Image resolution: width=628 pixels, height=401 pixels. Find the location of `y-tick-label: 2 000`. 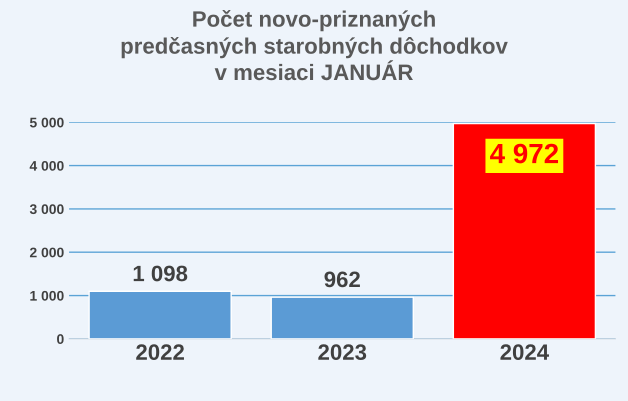

y-tick-label: 2 000 is located at coordinates (47, 253).